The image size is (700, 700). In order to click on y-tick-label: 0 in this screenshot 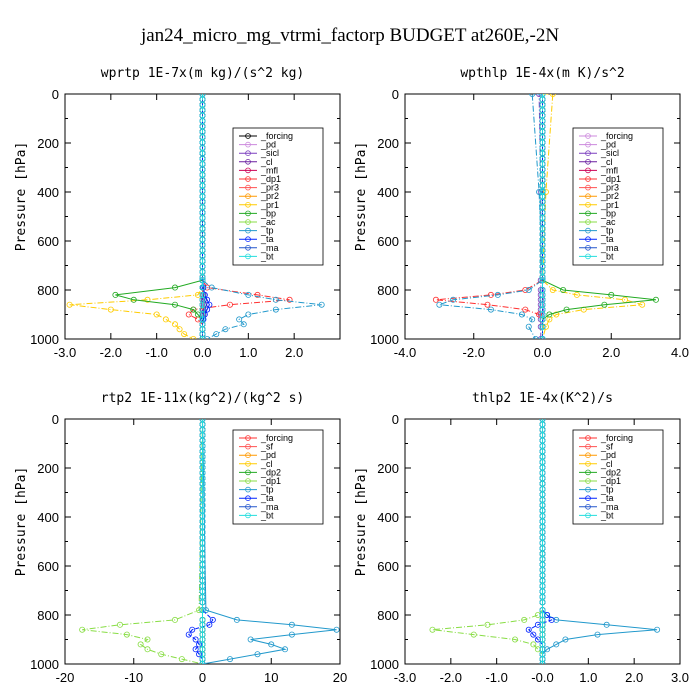, I will do `click(55, 94)`.